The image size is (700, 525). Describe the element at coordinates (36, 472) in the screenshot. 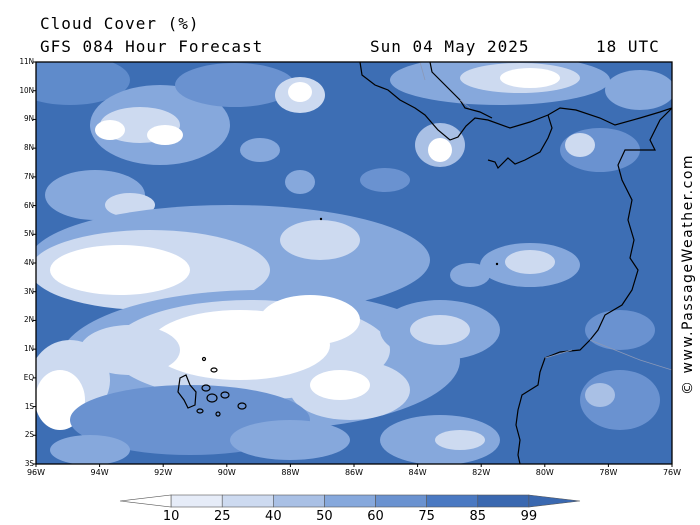

I see `lon-label: 96W` at that location.